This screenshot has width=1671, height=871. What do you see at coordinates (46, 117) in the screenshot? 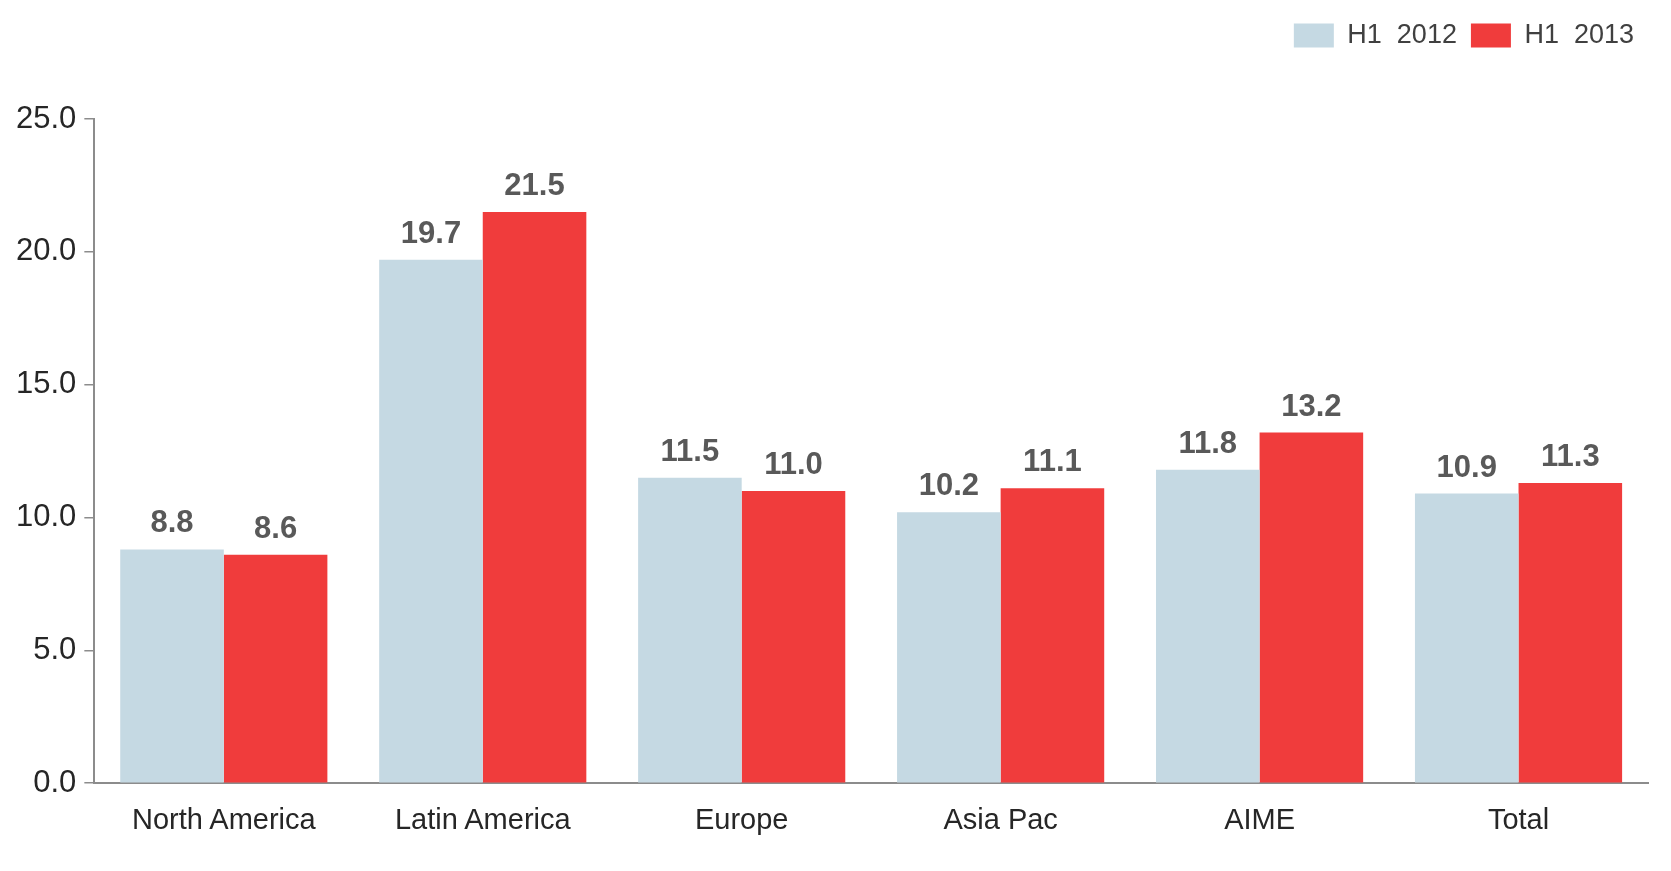
I see `y-tick-label: 25.0` at bounding box center [46, 117].